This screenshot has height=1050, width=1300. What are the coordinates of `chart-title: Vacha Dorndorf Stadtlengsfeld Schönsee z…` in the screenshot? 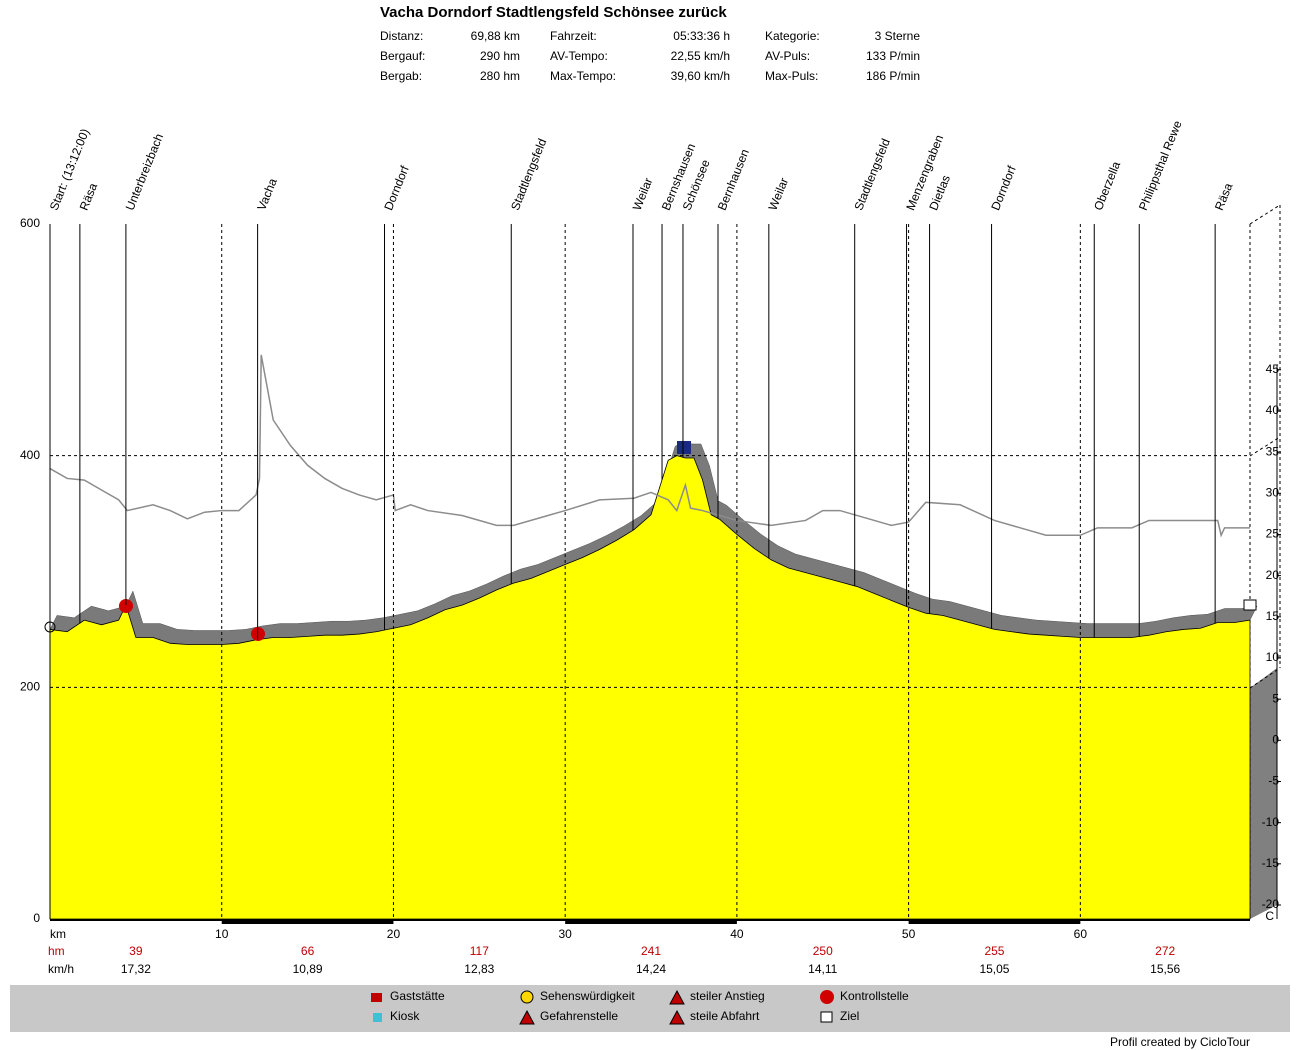 It's located at (553, 12).